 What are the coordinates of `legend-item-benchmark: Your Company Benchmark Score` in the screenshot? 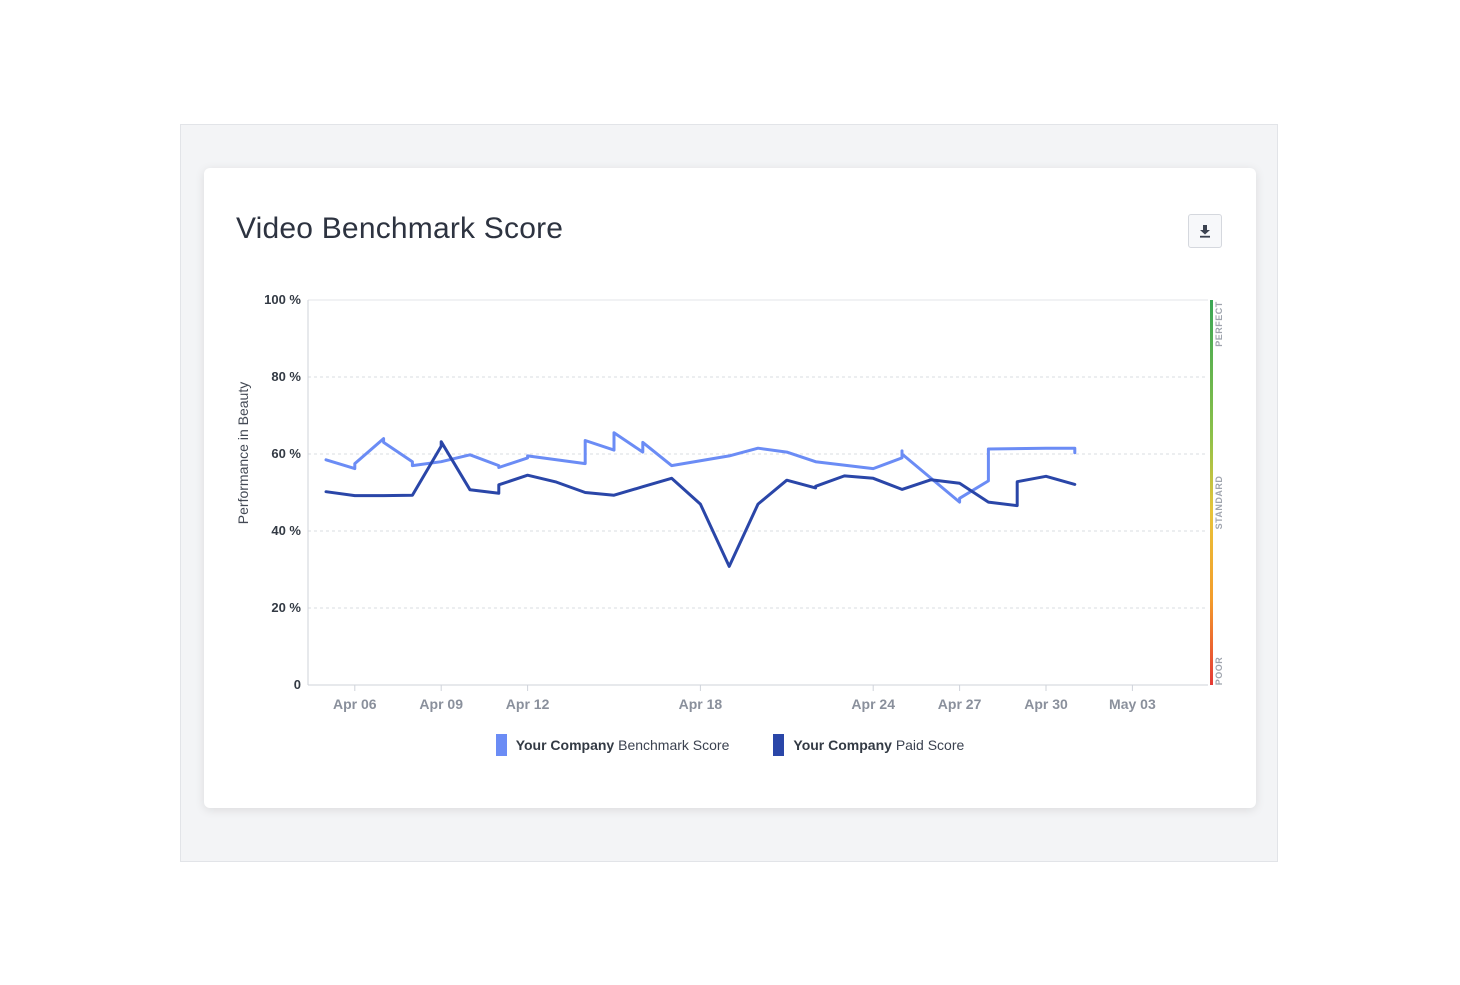 It's located at (612, 745).